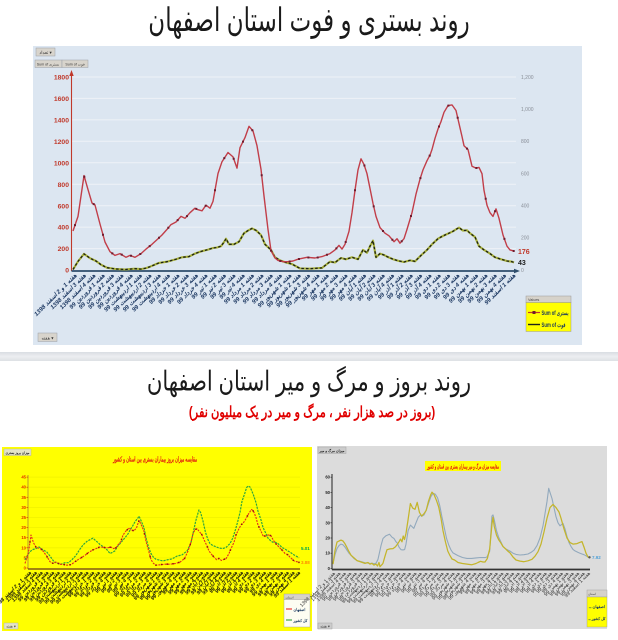  What do you see at coordinates (18, 453) in the screenshot?
I see `svg-text: میزان بروز بستری` at bounding box center [18, 453].